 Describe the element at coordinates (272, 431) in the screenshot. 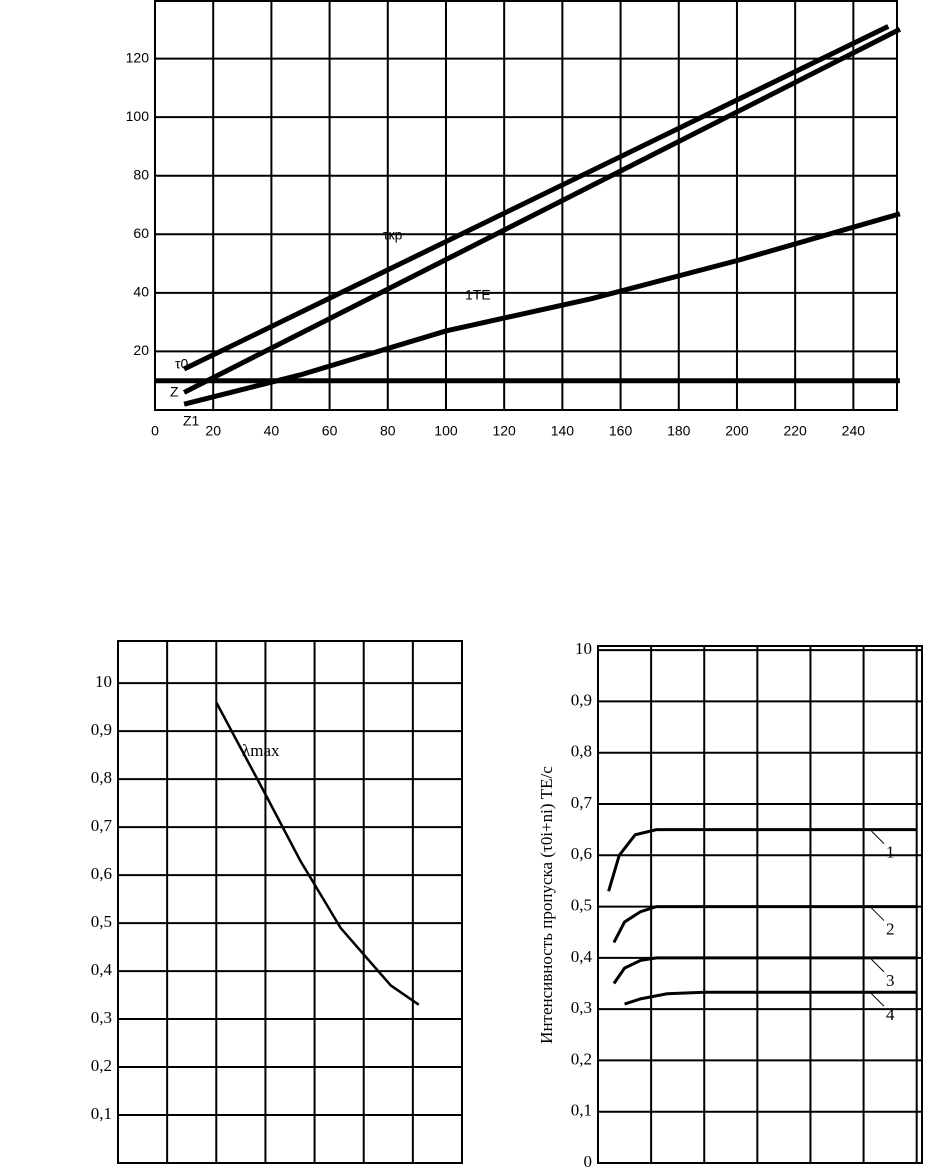

I see `x-tick-label: 40` at that location.